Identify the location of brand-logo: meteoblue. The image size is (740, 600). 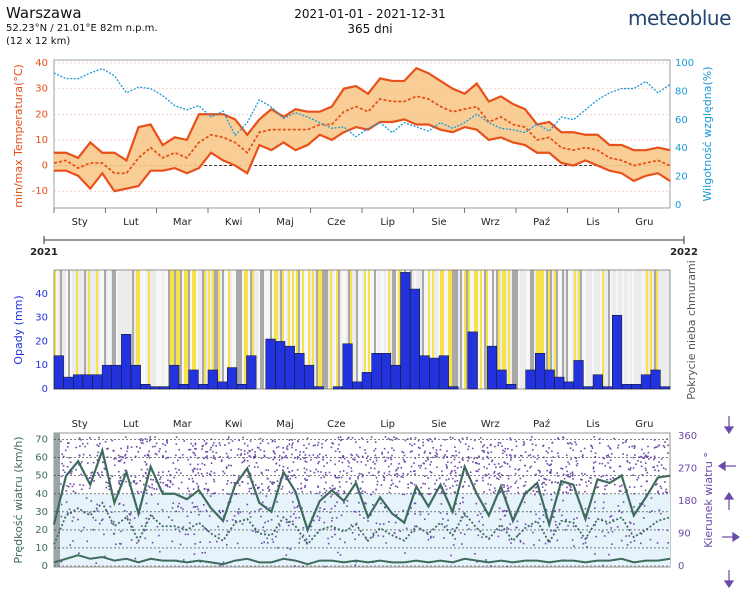
(679, 18).